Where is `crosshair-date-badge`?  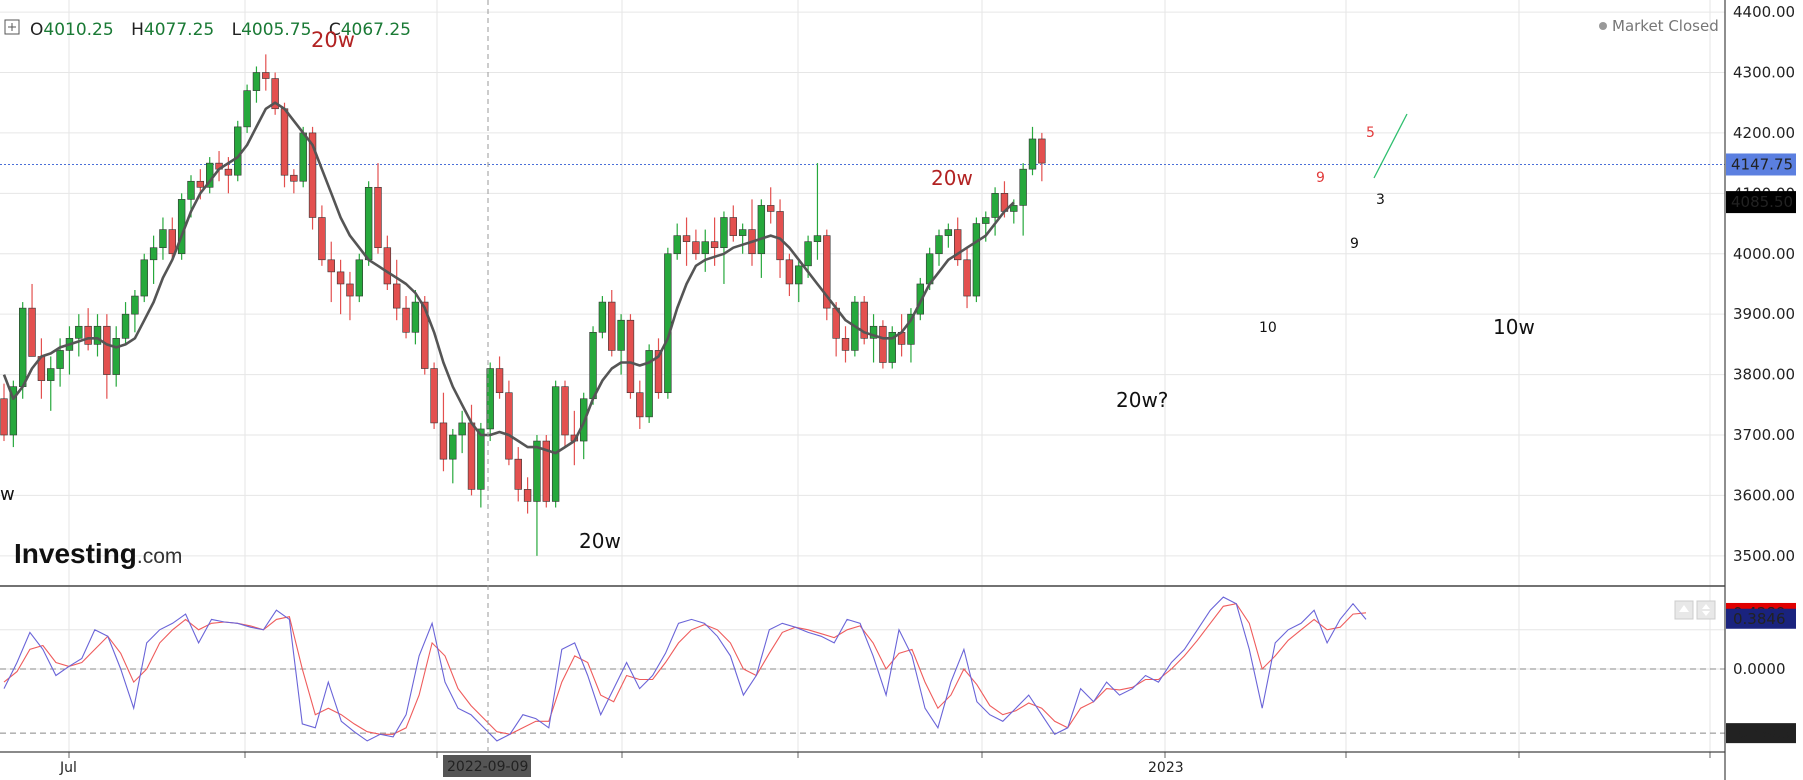 crosshair-date-badge is located at coordinates (487, 766).